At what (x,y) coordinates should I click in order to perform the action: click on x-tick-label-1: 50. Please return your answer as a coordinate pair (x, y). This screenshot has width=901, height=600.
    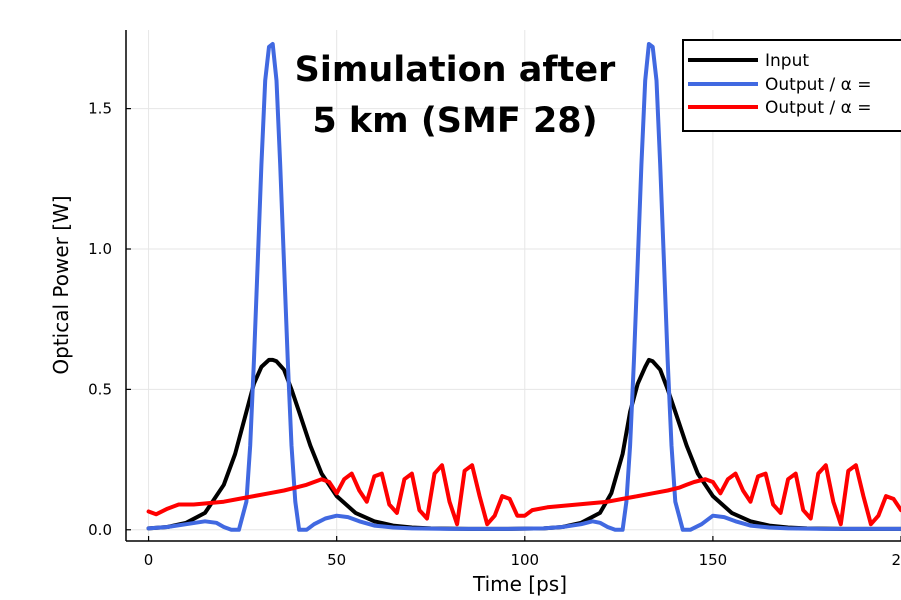
    Looking at the image, I should click on (336, 560).